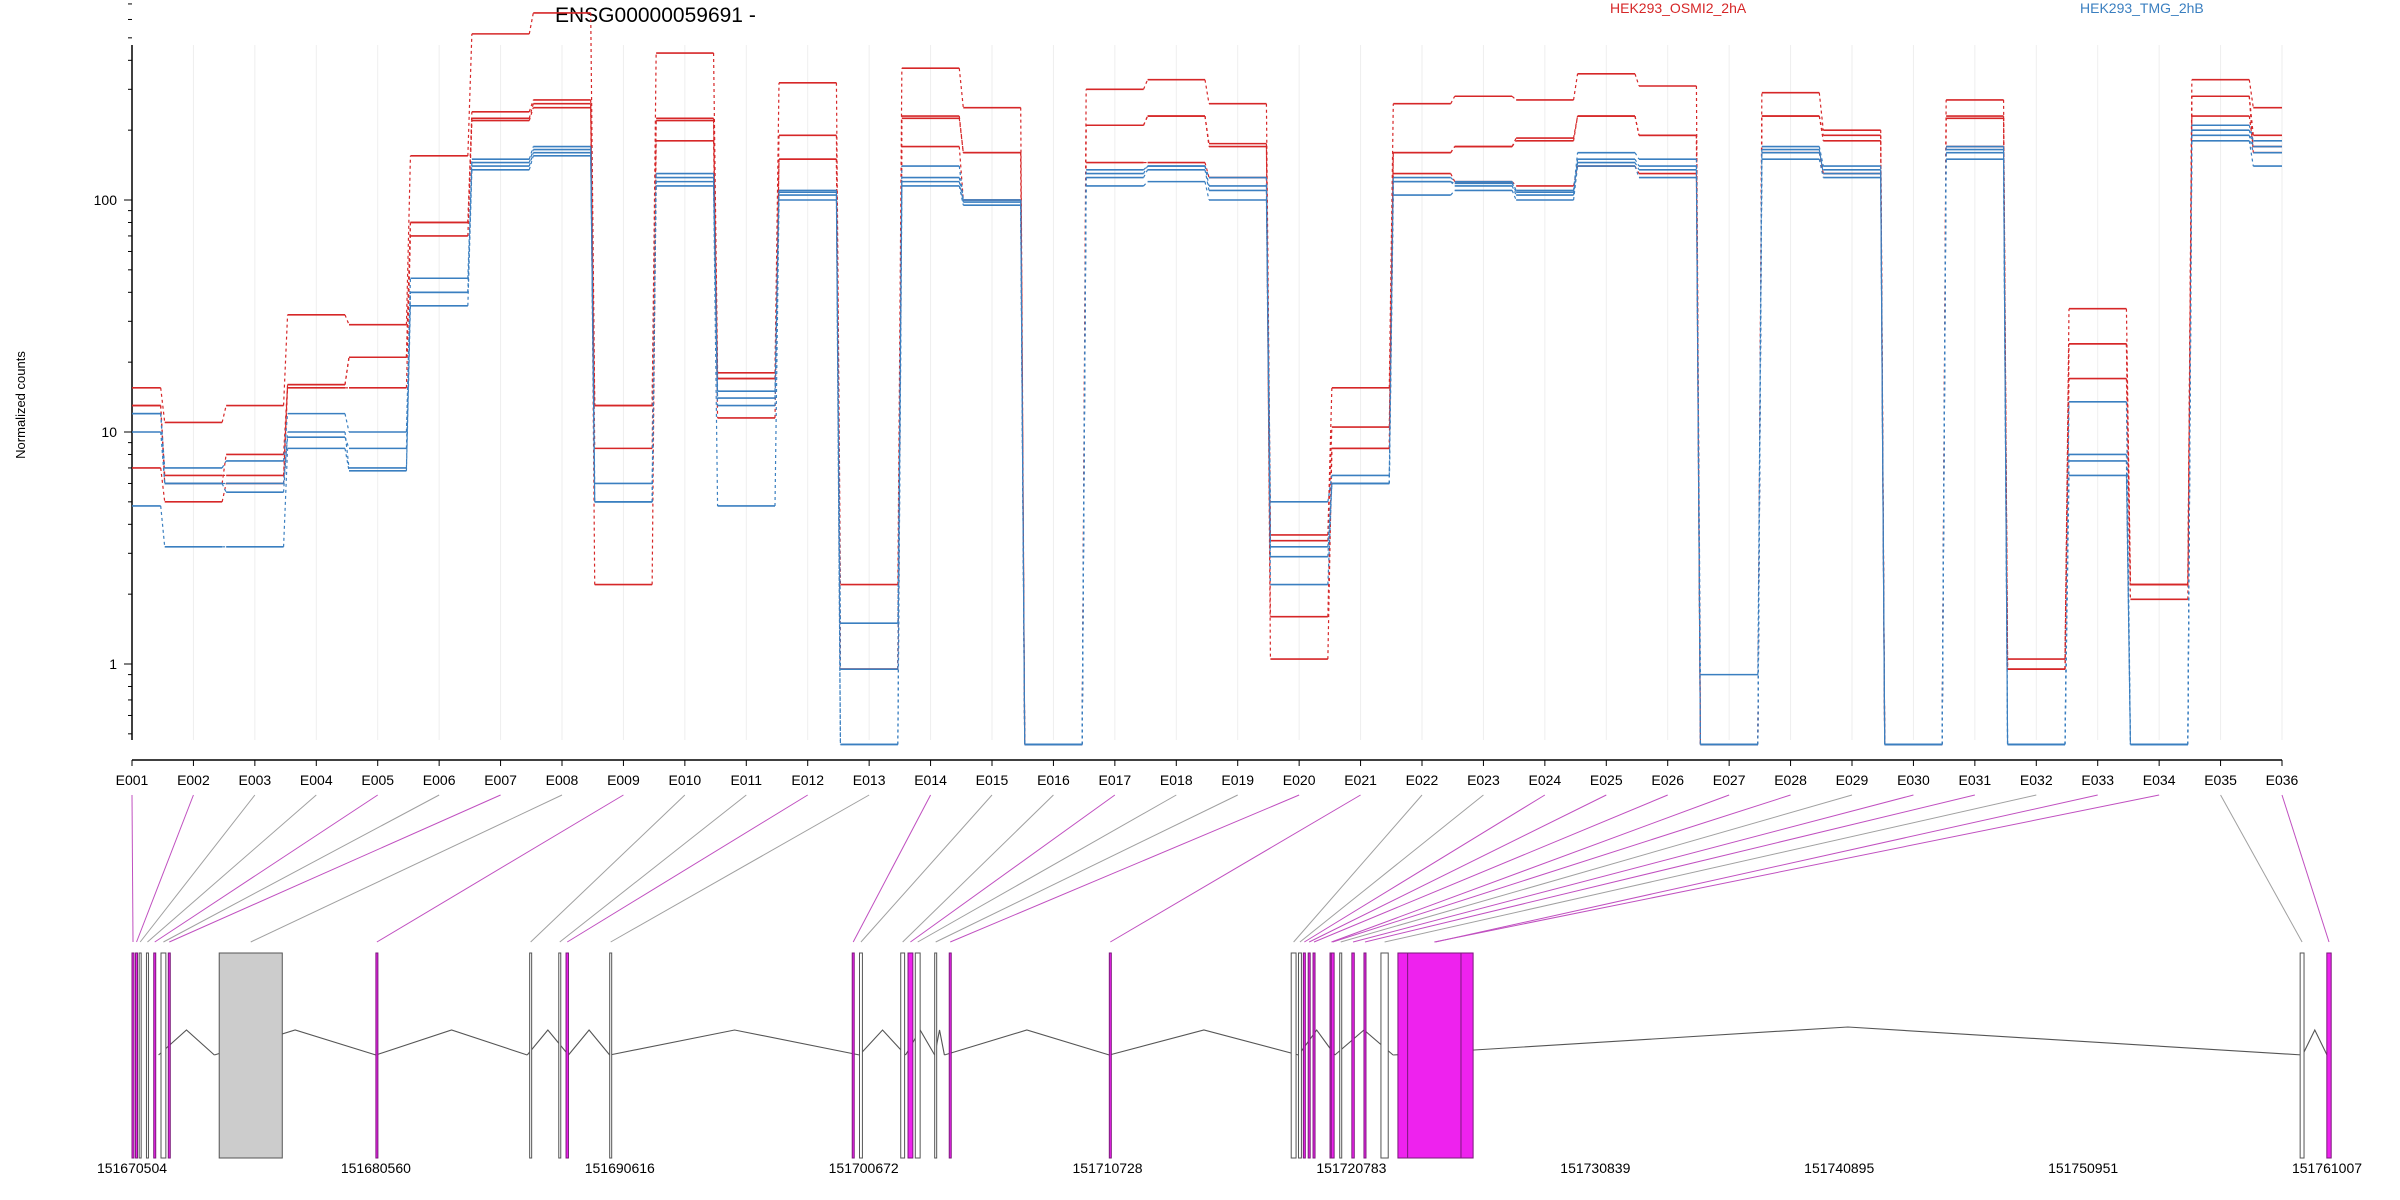  What do you see at coordinates (232, 868) in the screenshot?
I see `connector-e004` at bounding box center [232, 868].